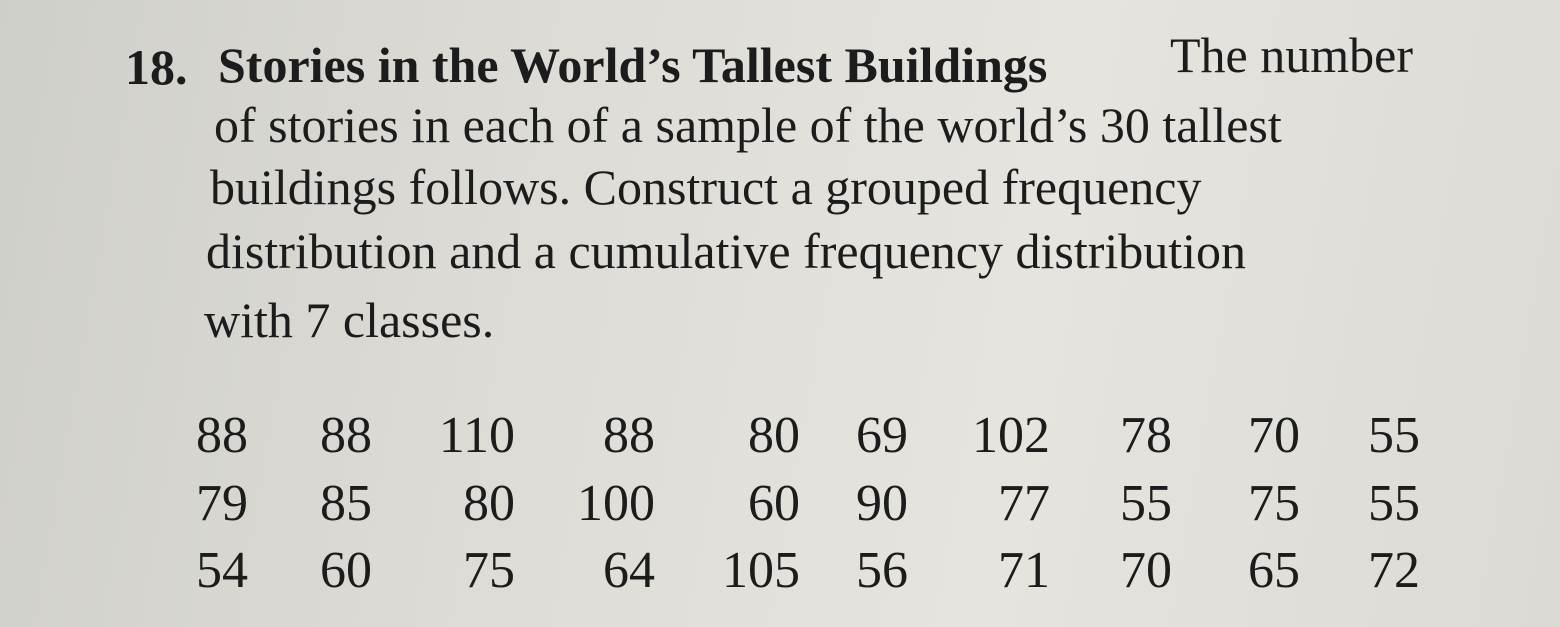  What do you see at coordinates (629, 570) in the screenshot?
I see `data-value: 64` at bounding box center [629, 570].